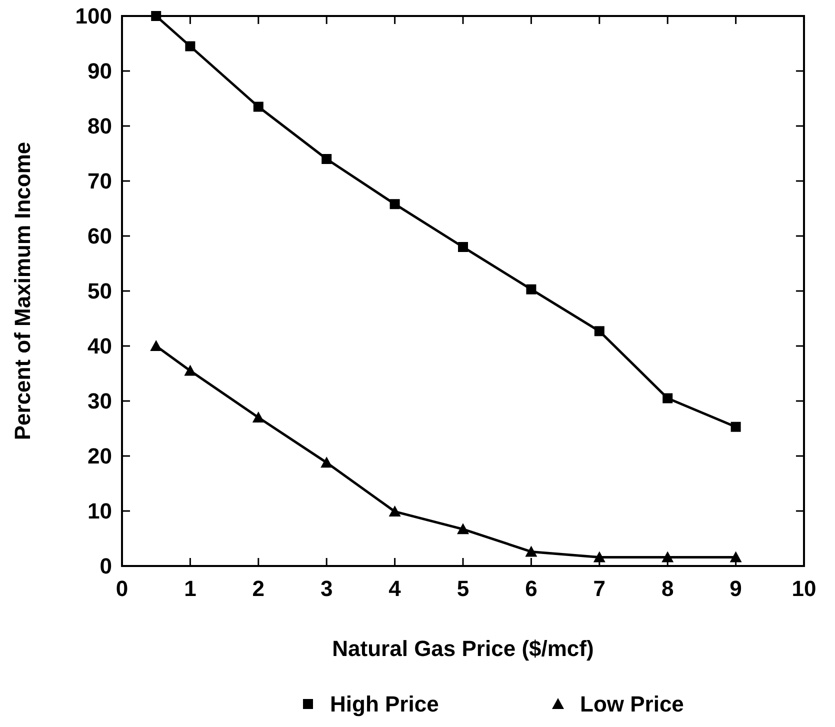  Describe the element at coordinates (632, 704) in the screenshot. I see `legend-label: Low Price` at that location.